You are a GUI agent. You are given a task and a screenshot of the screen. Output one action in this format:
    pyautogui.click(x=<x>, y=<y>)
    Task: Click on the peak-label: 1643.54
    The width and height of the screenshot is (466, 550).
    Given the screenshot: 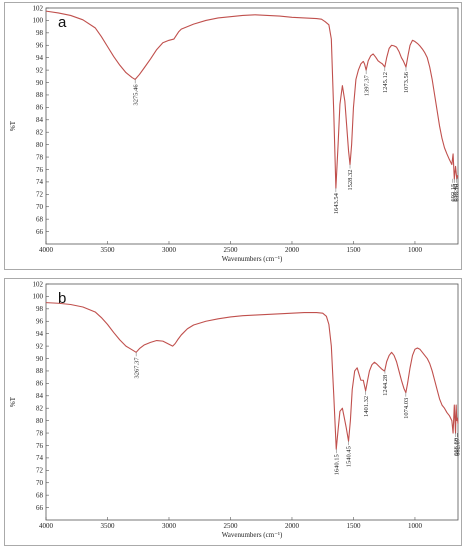 What is the action you would take?
    pyautogui.click(x=336, y=203)
    